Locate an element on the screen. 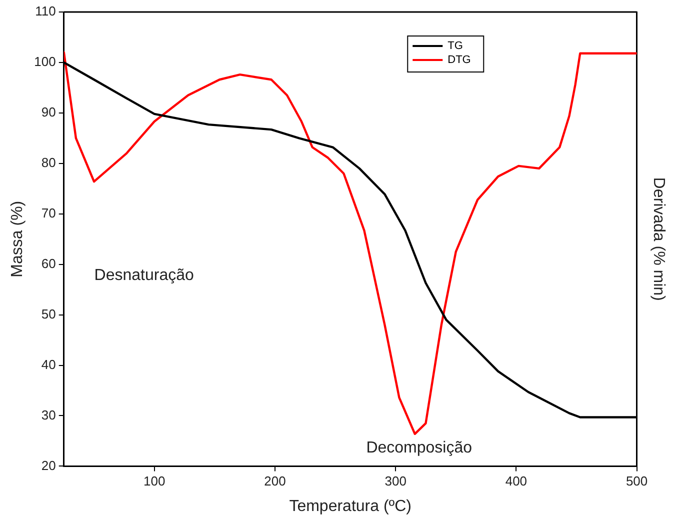 The width and height of the screenshot is (678, 522). legend-label: DTG is located at coordinates (459, 60).